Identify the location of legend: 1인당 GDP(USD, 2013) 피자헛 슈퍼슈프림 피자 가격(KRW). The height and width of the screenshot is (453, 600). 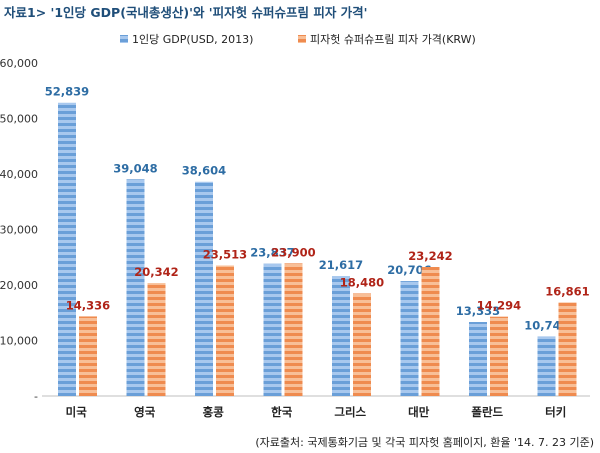
(298, 39).